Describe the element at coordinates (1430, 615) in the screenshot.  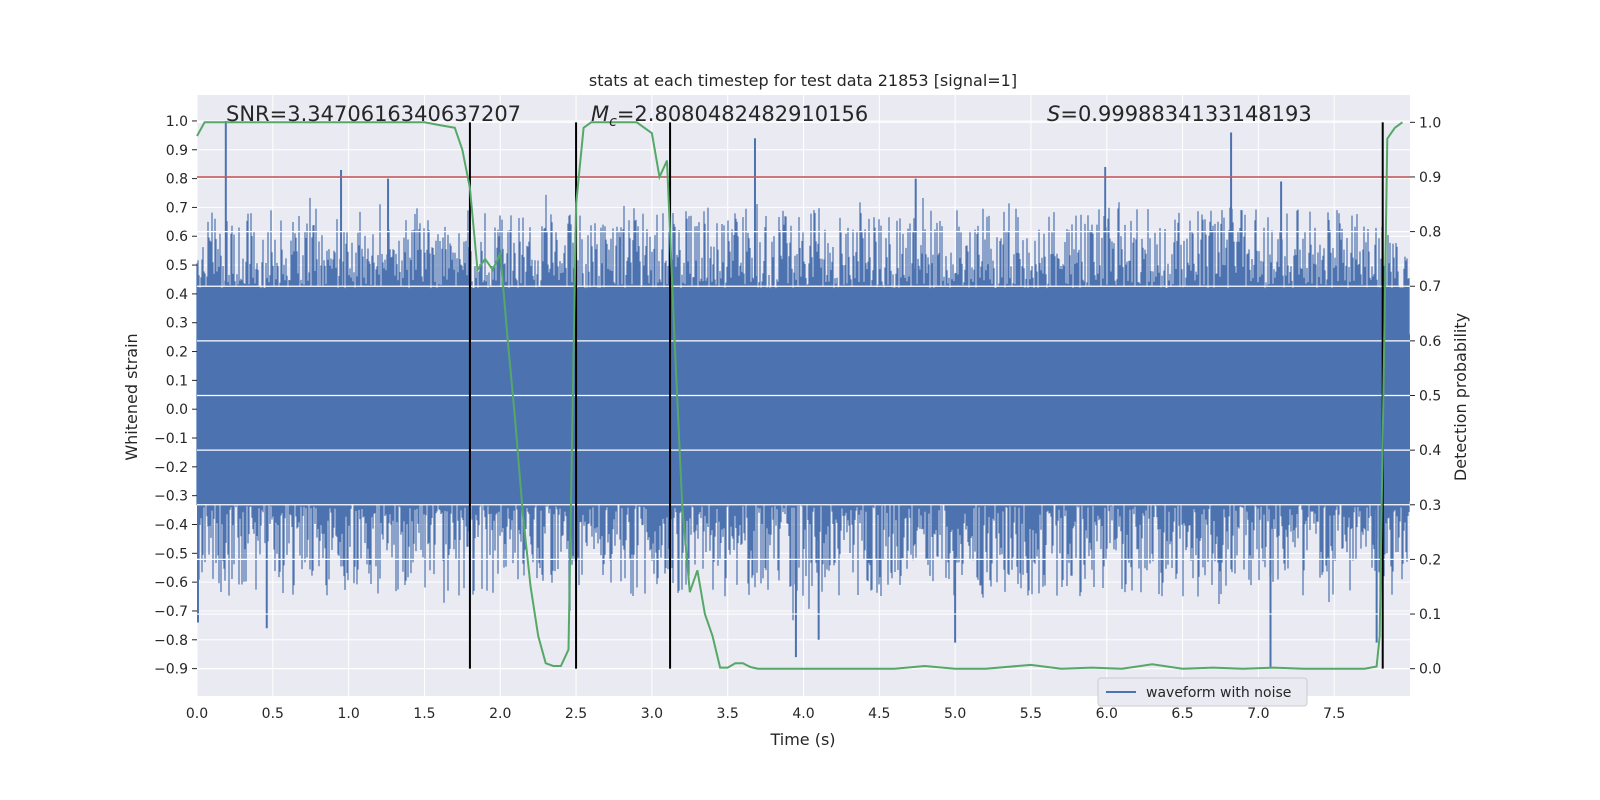
I see `right-y-tick-label: 0.1` at that location.